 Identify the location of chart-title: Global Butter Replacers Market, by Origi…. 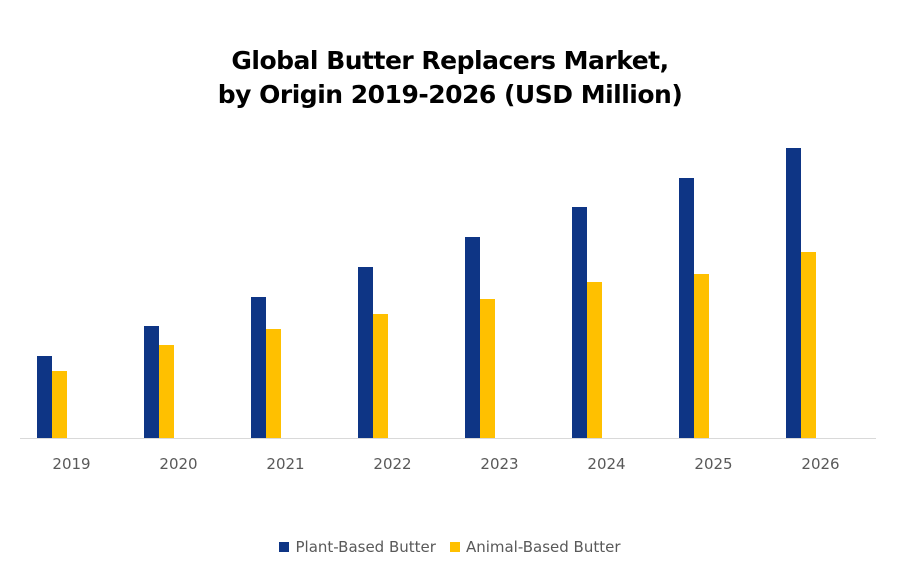
(450, 78).